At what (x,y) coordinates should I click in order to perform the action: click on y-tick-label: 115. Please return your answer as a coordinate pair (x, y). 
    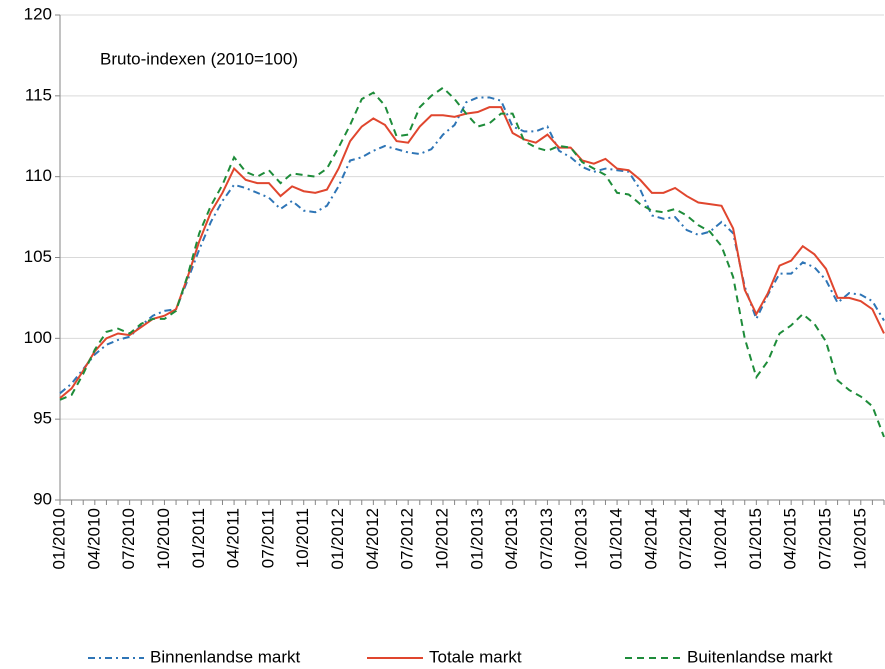
    Looking at the image, I should click on (38, 94).